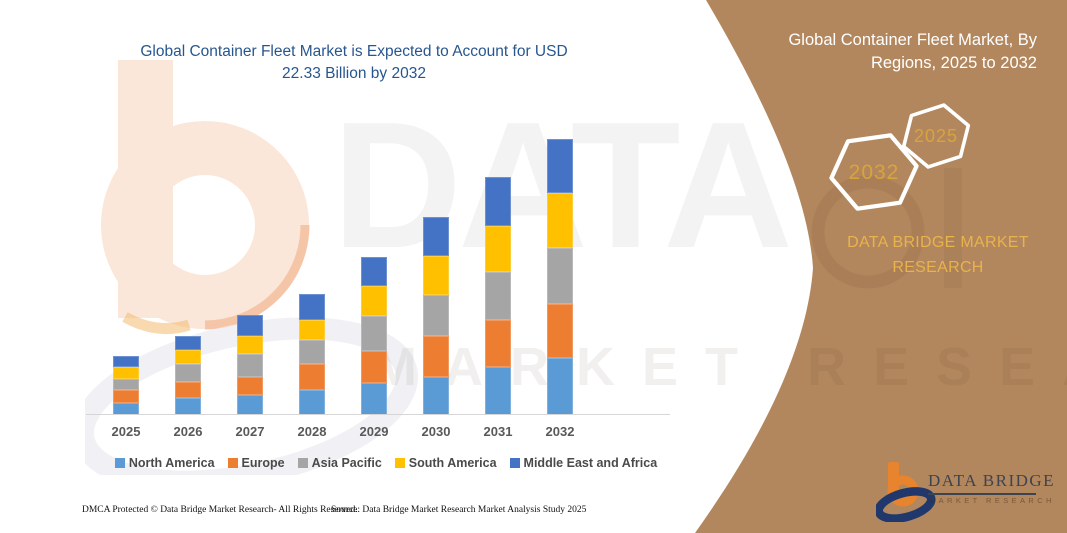  I want to click on x-axis-label: 2029, so click(374, 431).